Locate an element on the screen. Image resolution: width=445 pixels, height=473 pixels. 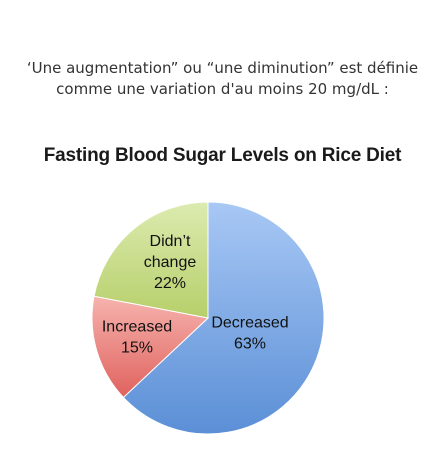
slice-didnt-change is located at coordinates (151, 260).